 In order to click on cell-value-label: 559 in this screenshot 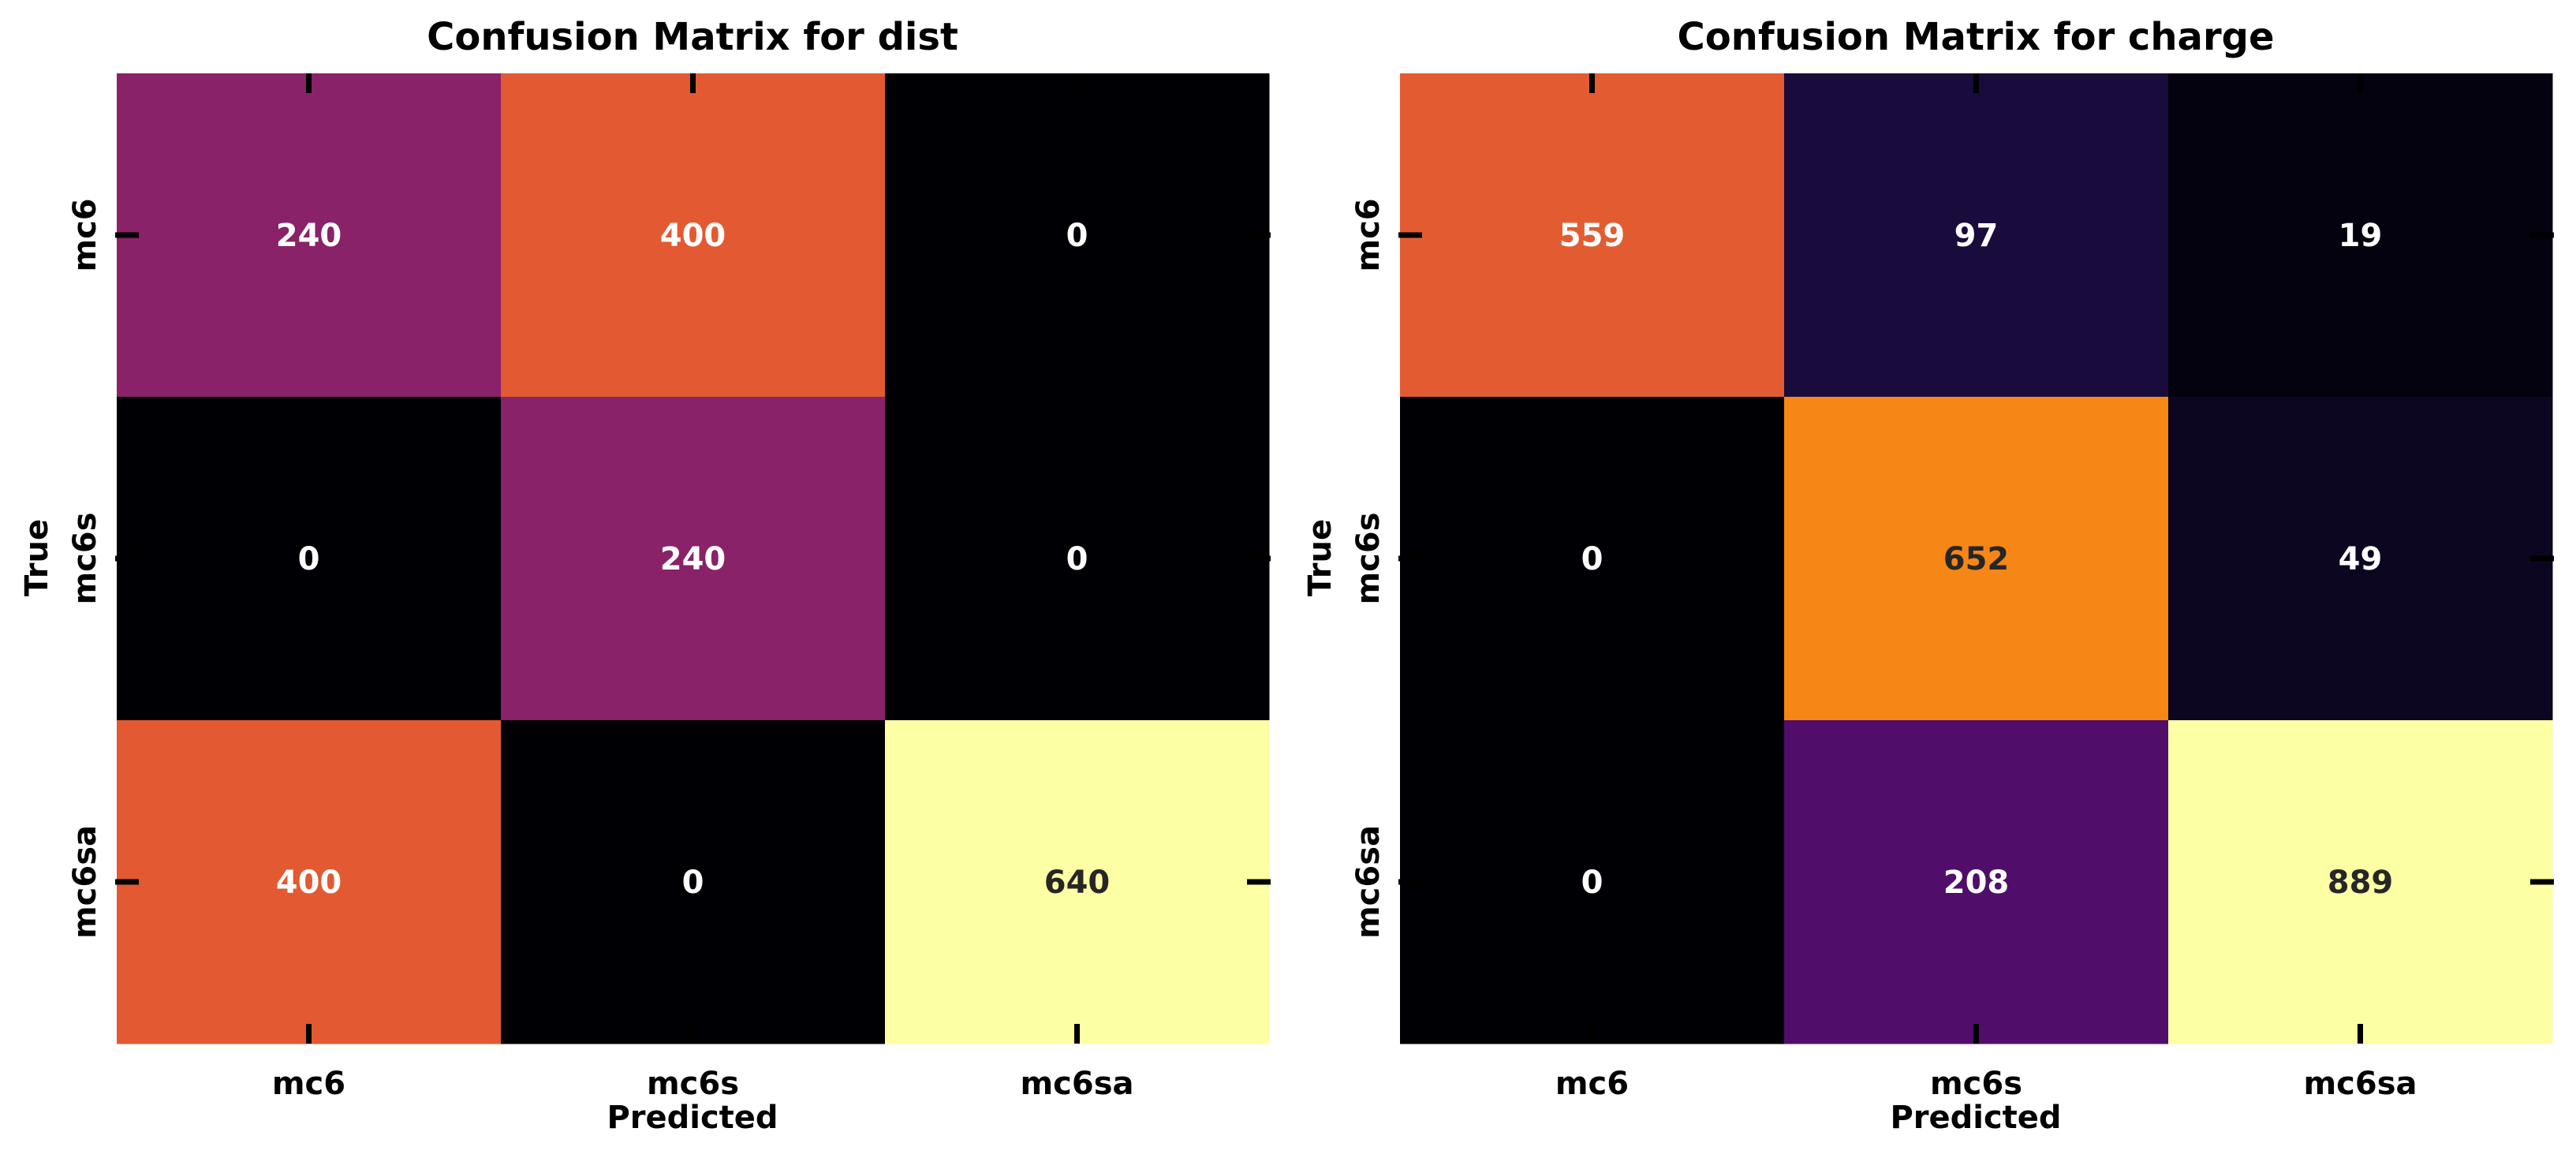, I will do `click(1592, 236)`.